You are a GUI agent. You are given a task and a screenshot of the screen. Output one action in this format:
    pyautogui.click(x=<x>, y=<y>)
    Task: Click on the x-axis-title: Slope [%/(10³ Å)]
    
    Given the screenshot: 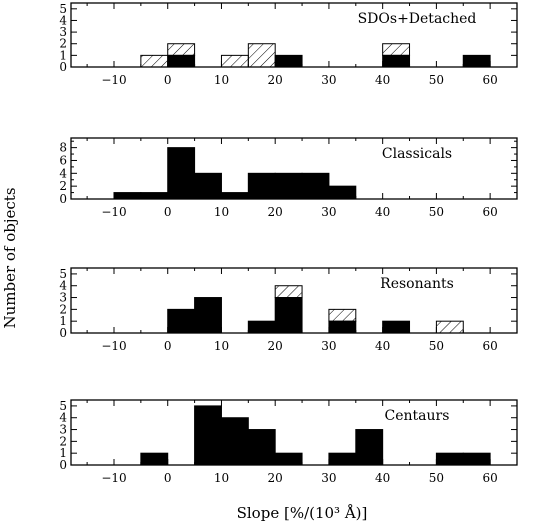 What is the action you would take?
    pyautogui.click(x=302, y=513)
    